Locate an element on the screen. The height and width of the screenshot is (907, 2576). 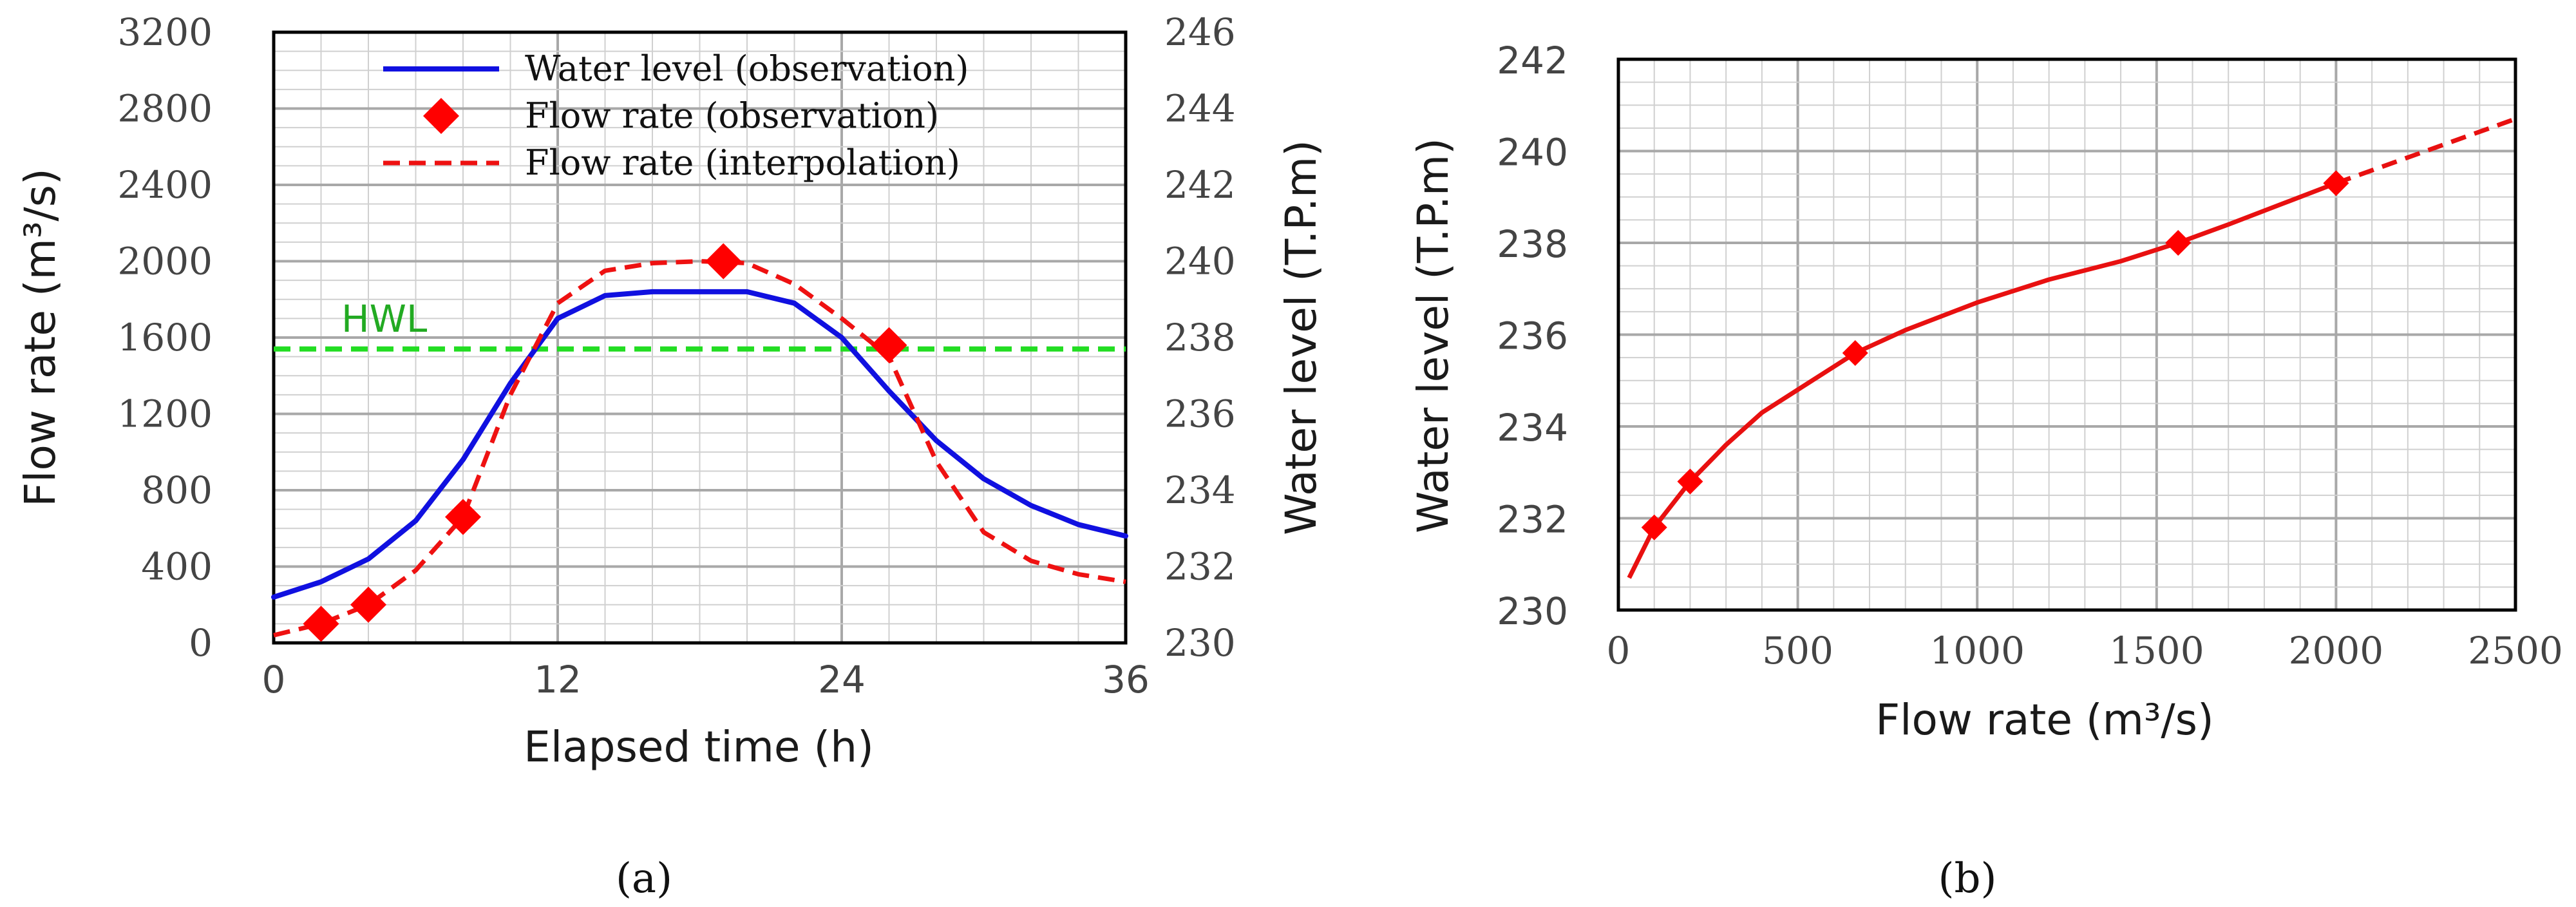
y-right-tick-label: 242 is located at coordinates (1200, 185).